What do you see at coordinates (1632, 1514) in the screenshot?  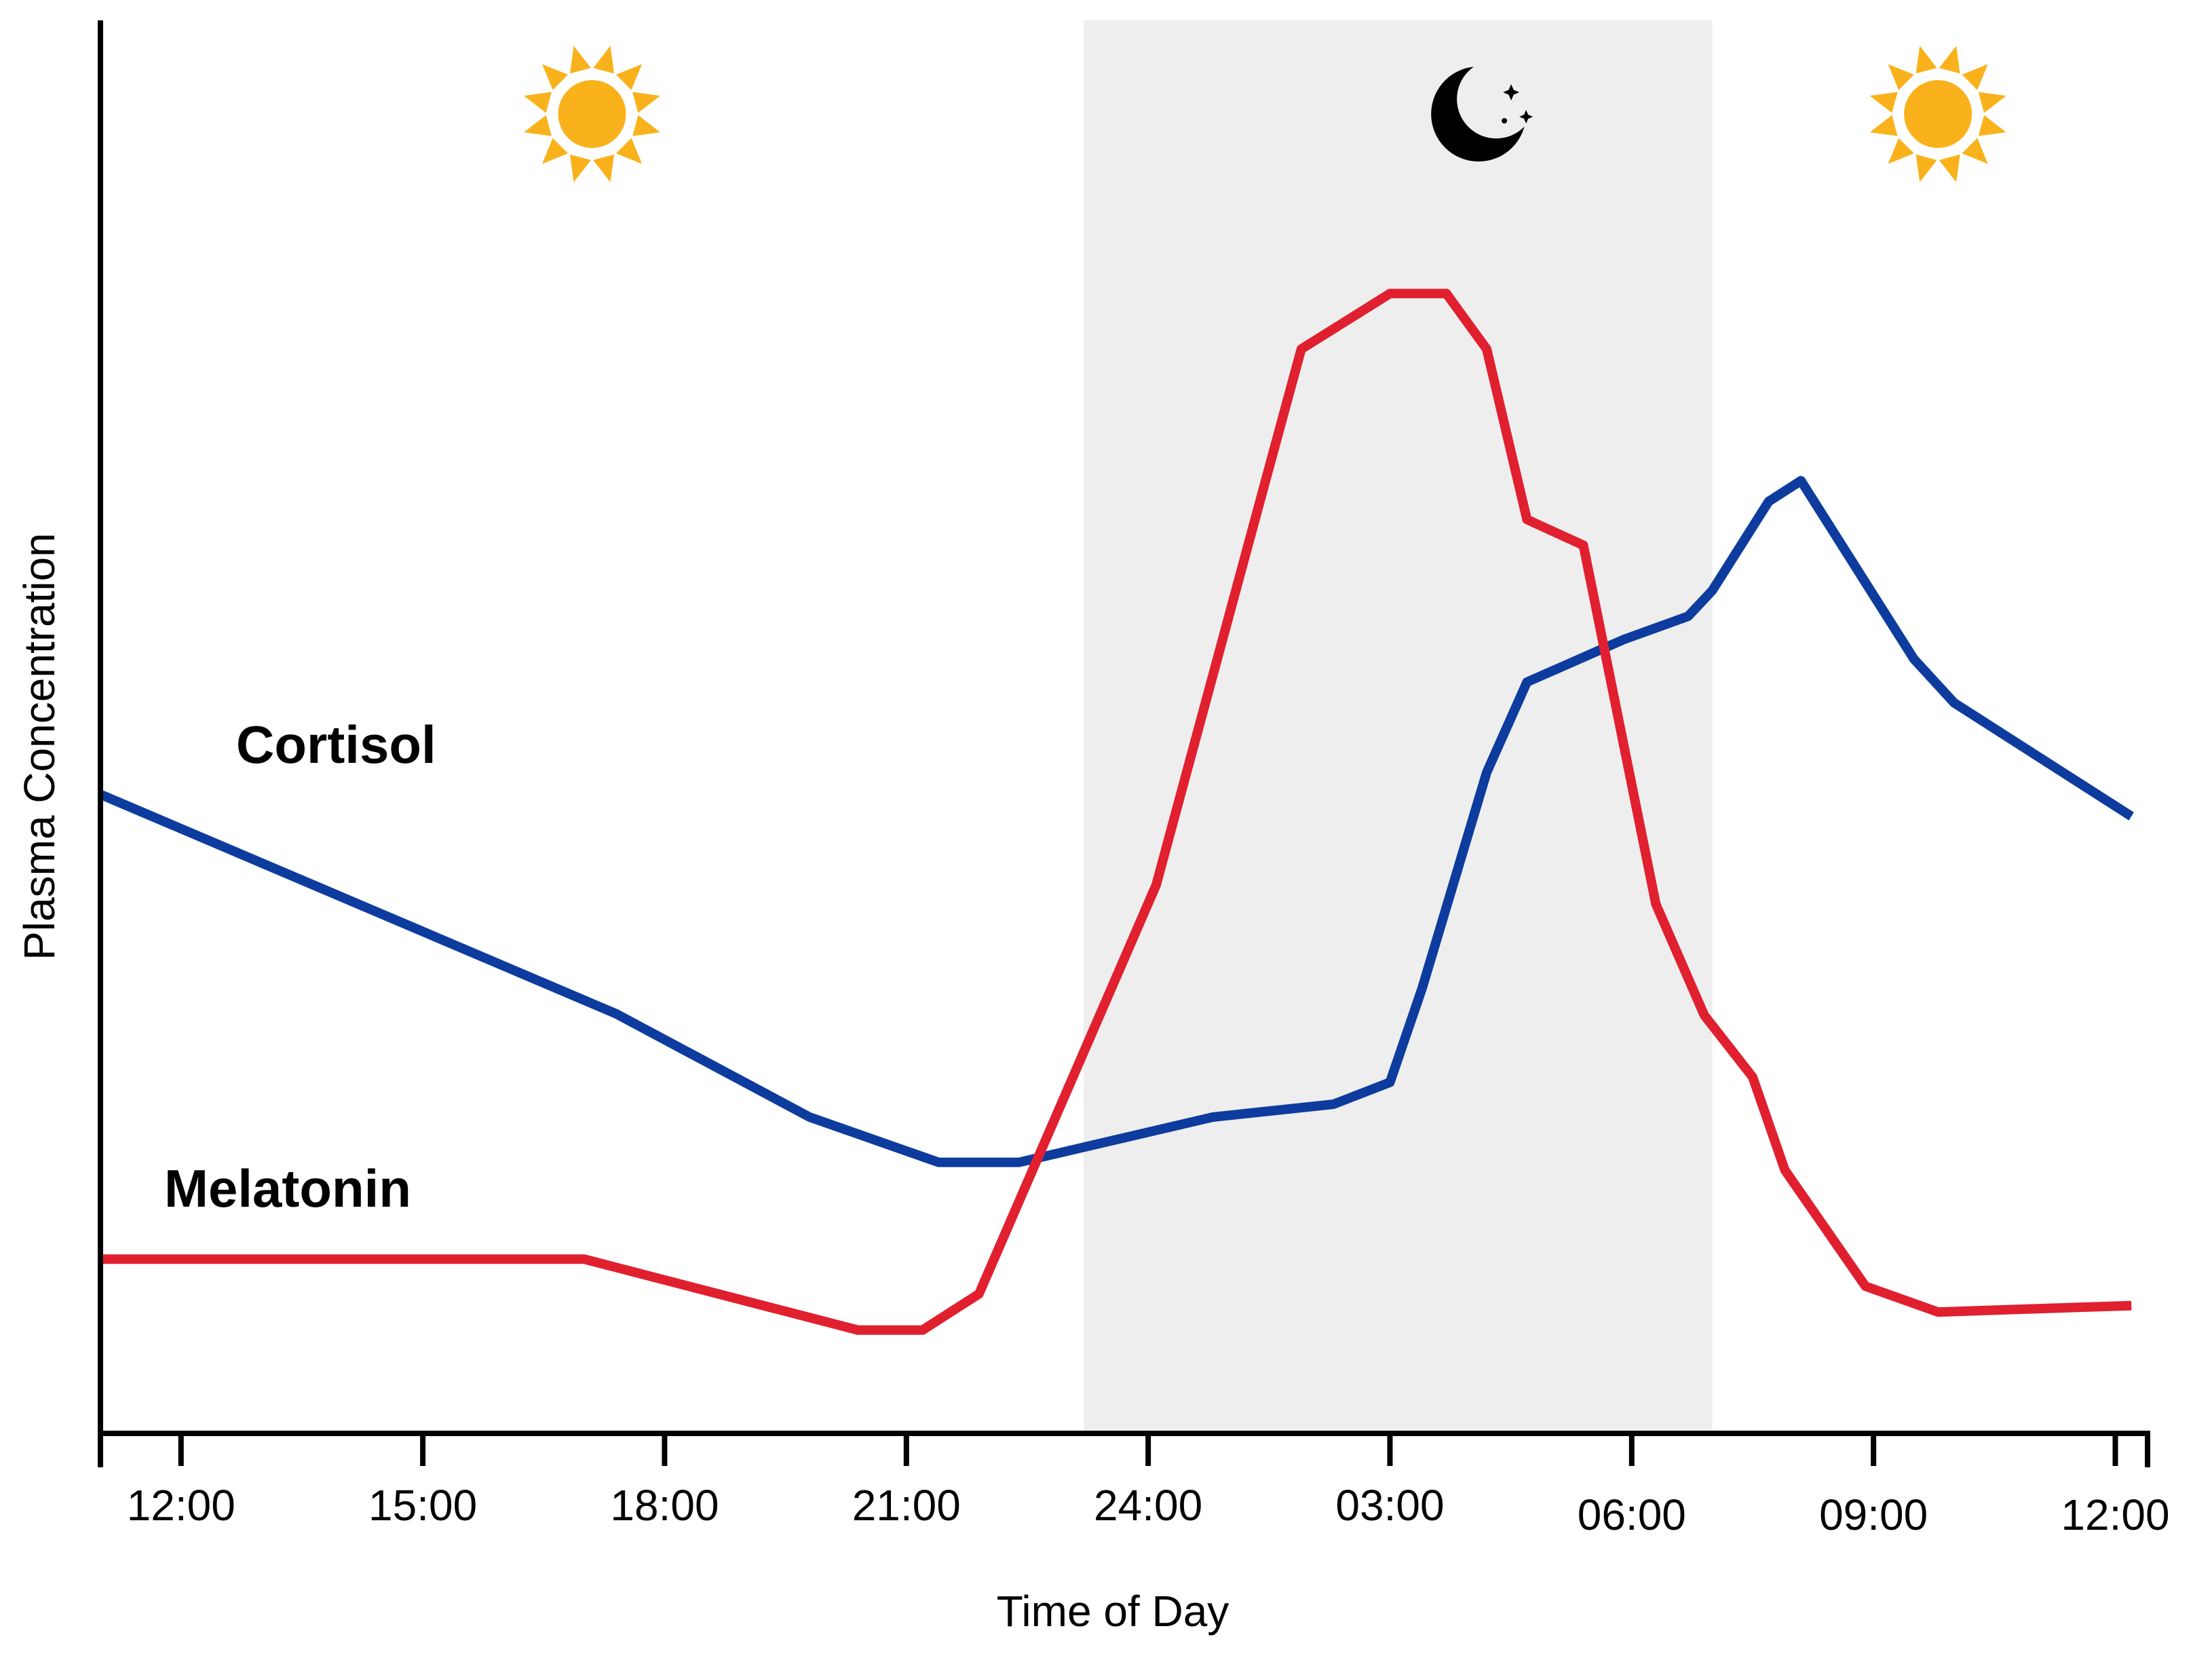 I see `x-tick-label: 06:00` at bounding box center [1632, 1514].